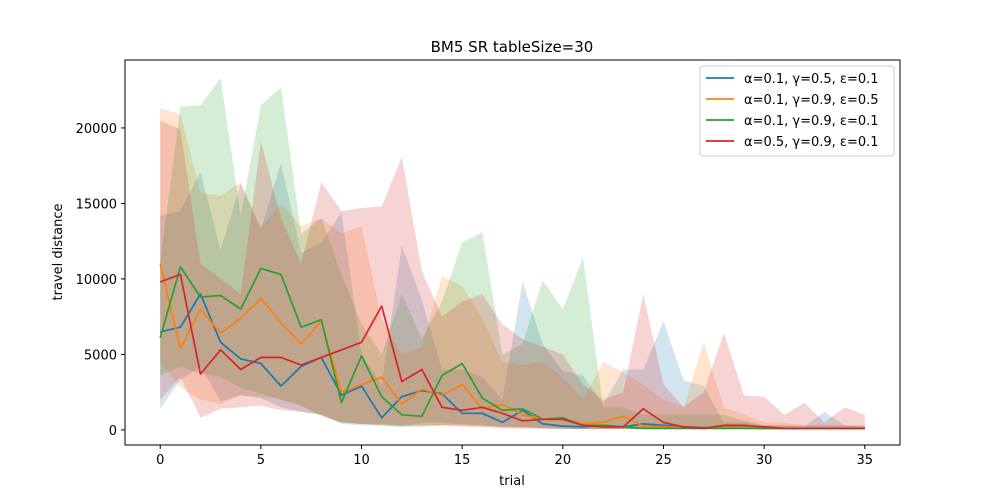  I want to click on legend-label: α=0.1, γ=0.5, ε=0.1, so click(811, 79).